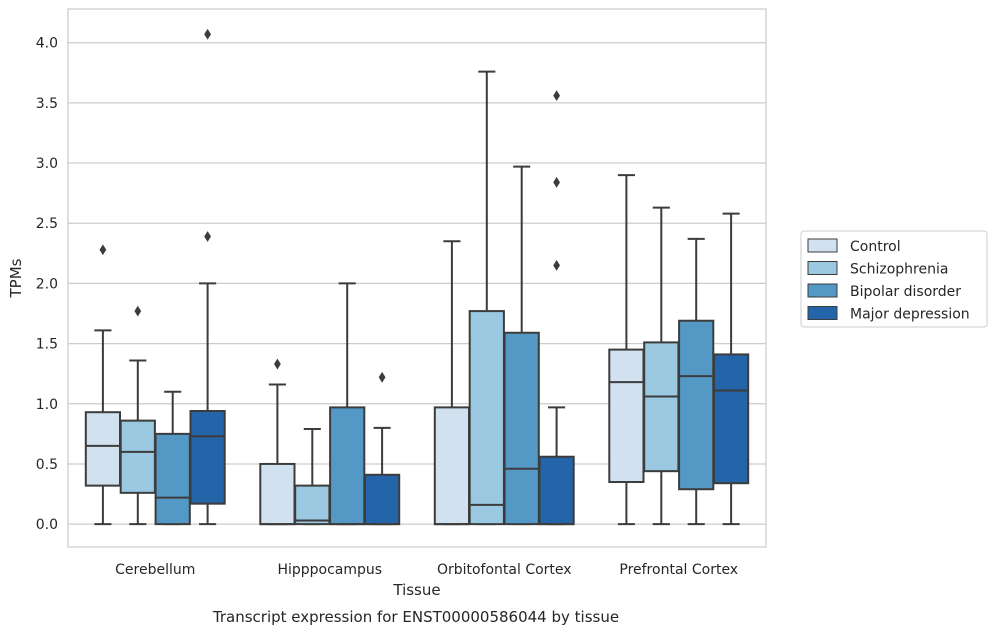 The image size is (997, 634). I want to click on y-tick-label: 3.0, so click(47, 164).